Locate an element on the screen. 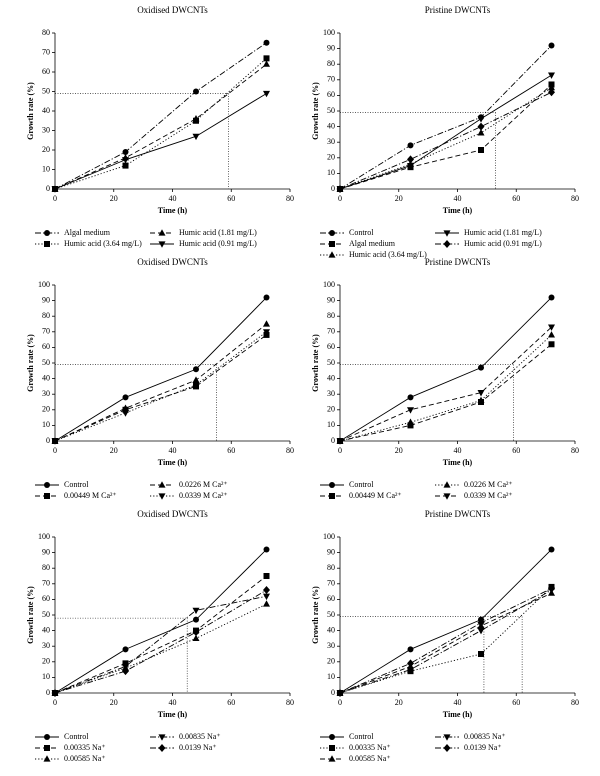 This screenshot has height=776, width=600. x-tick-label: 80 is located at coordinates (290, 450).